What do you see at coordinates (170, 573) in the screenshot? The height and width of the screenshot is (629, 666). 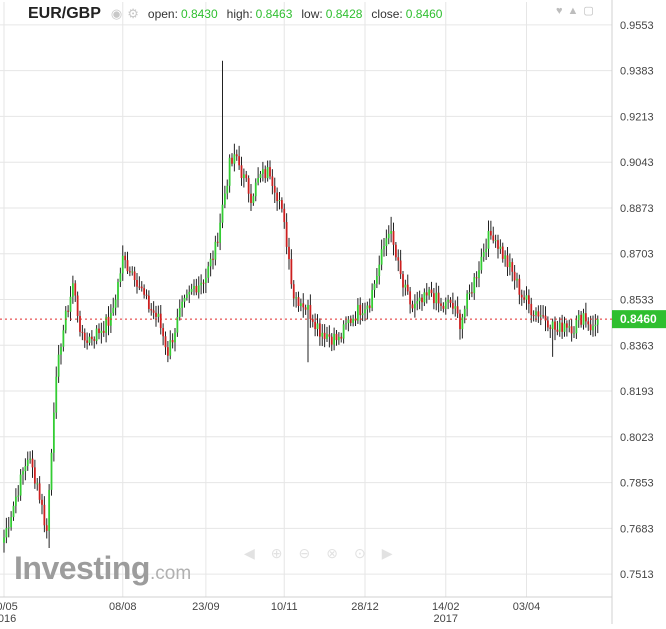 I see `watermark-suffix: .com` at bounding box center [170, 573].